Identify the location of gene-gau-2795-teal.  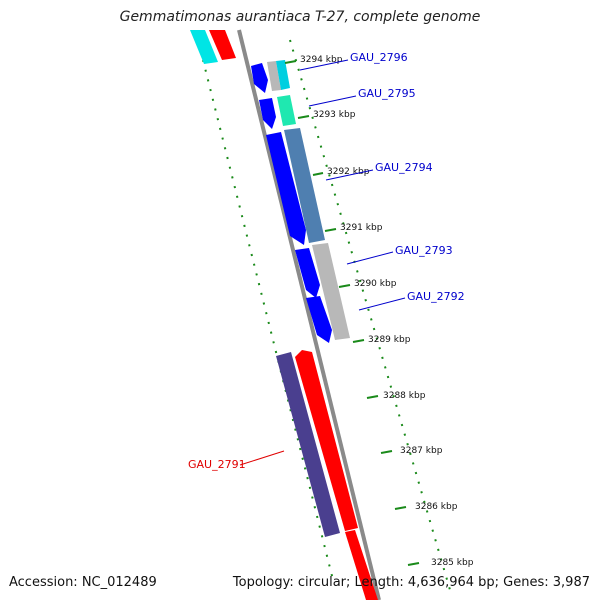
(286, 110).